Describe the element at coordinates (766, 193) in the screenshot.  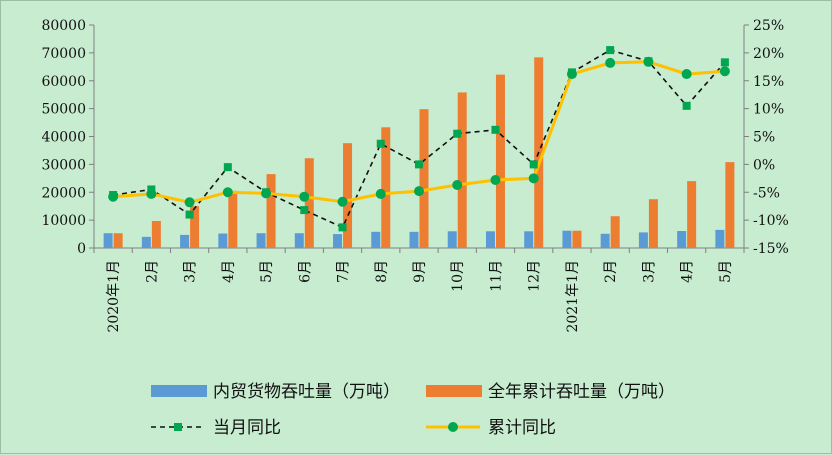
I see `right-tick-label: -5%` at that location.